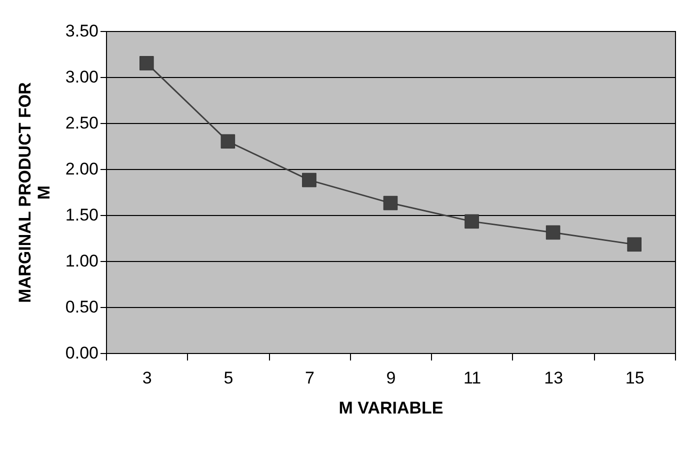 Image resolution: width=688 pixels, height=461 pixels. Describe the element at coordinates (147, 378) in the screenshot. I see `x-tick-label: 3` at that location.